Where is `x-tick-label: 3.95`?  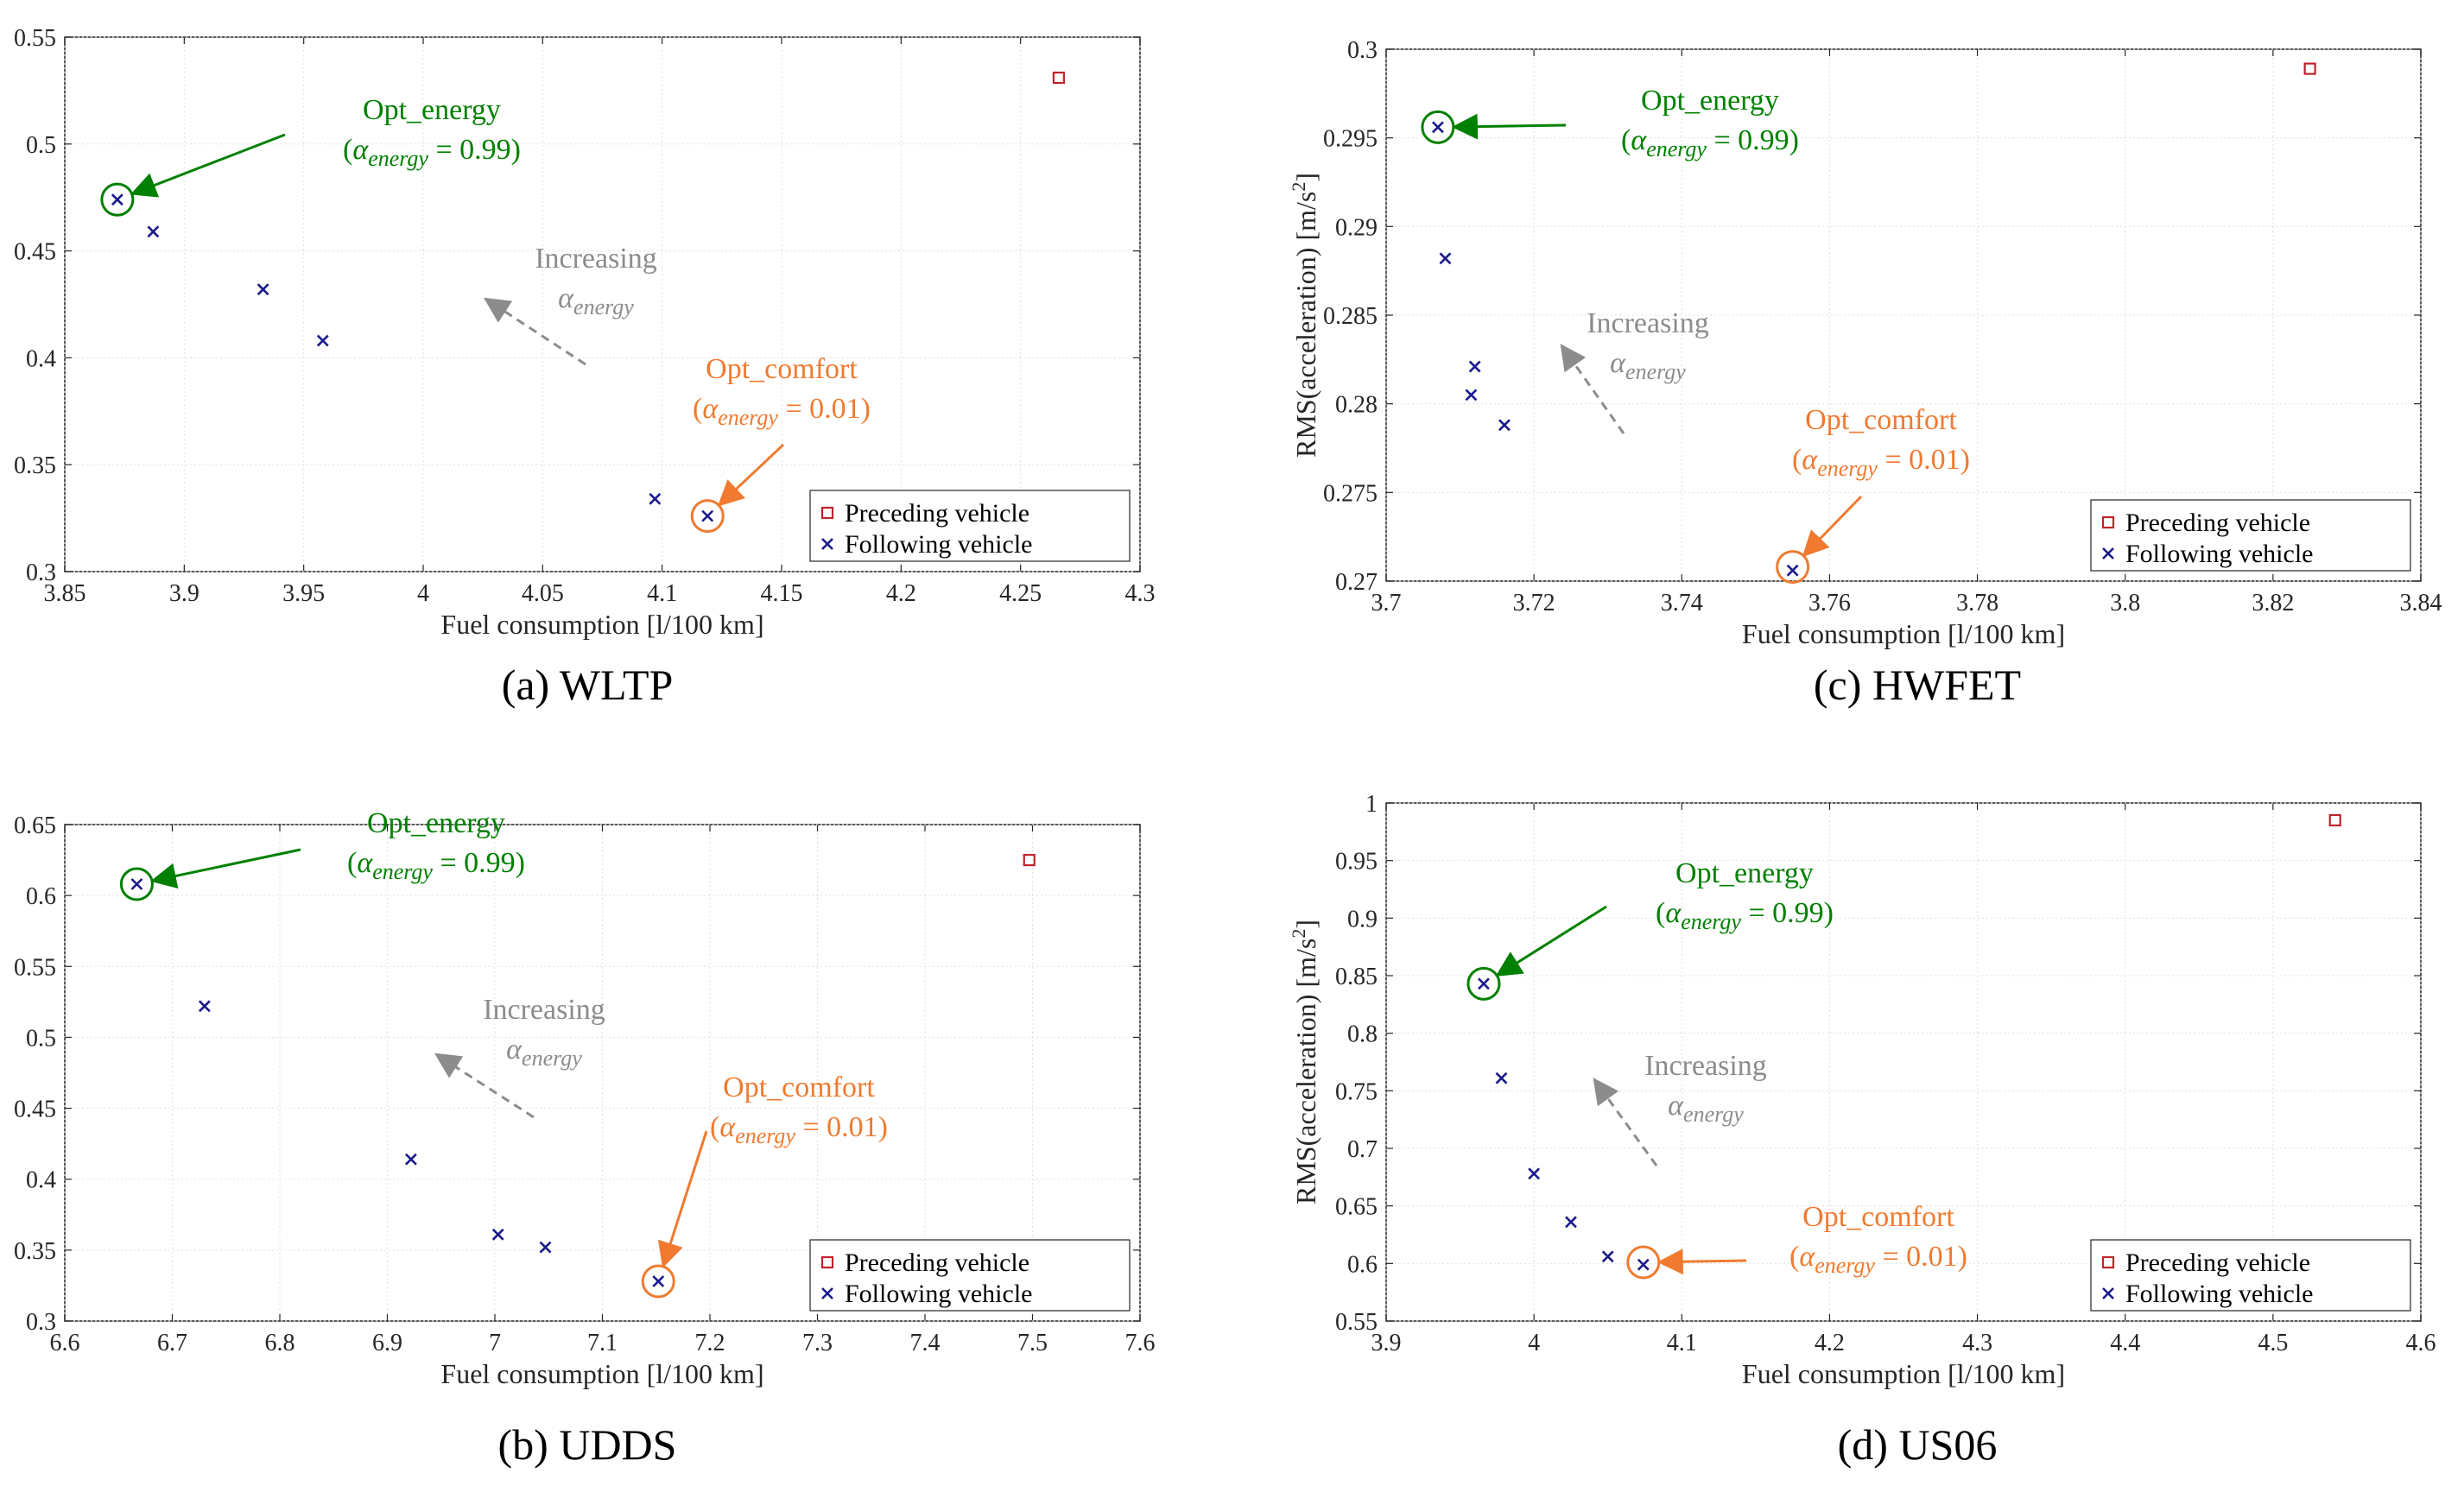 x-tick-label: 3.95 is located at coordinates (303, 593).